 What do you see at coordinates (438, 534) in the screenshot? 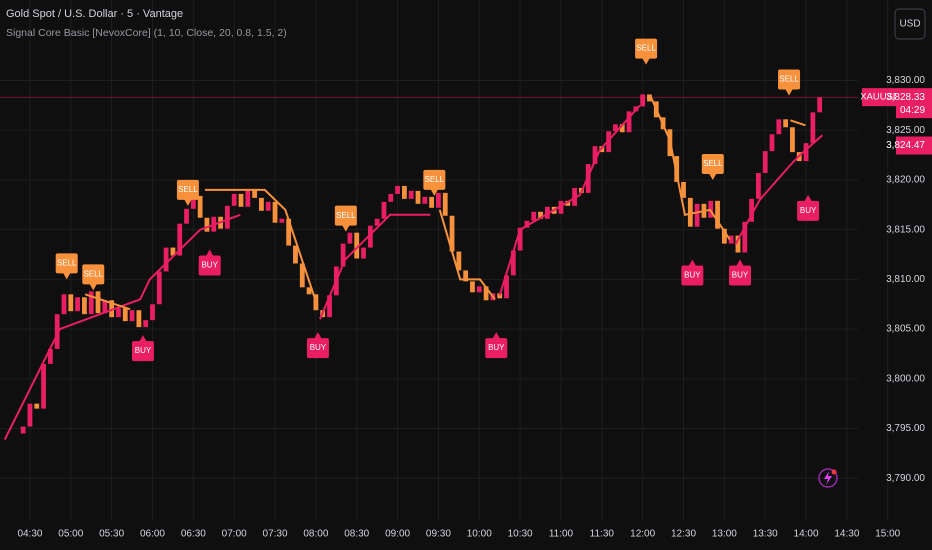
I see `x-tick-label: 09:30` at bounding box center [438, 534].